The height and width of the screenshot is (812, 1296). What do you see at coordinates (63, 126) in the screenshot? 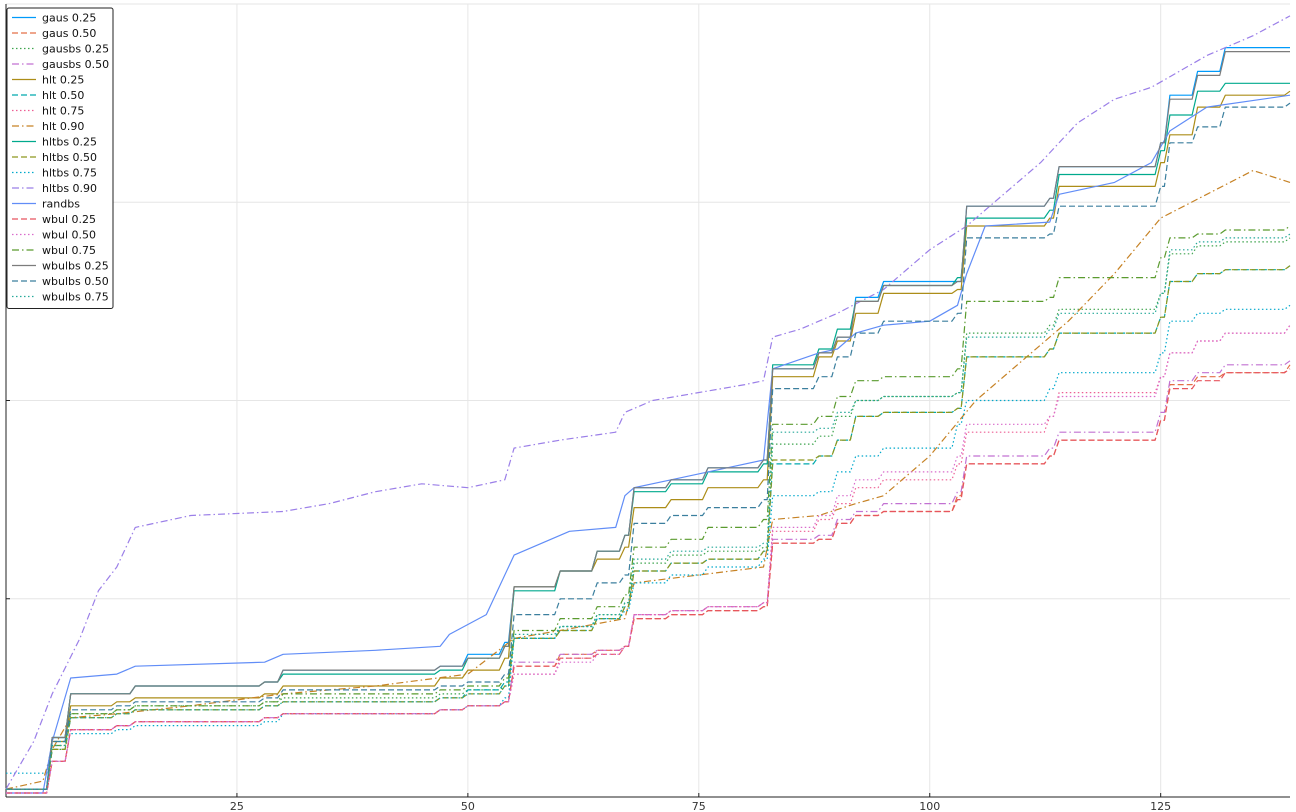
I see `legend-label: hlt 0.90` at bounding box center [63, 126].